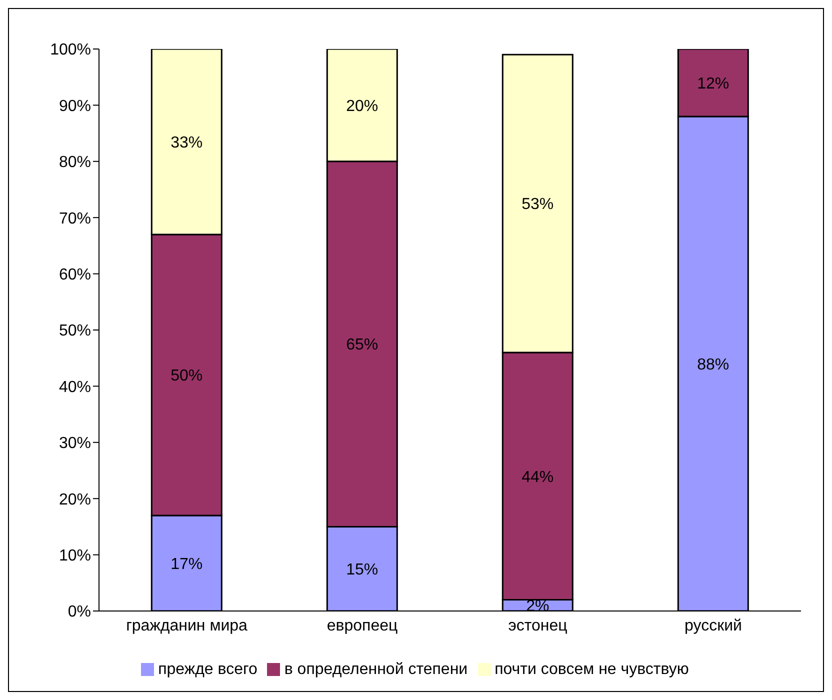 Image resolution: width=832 pixels, height=700 pixels. What do you see at coordinates (74, 106) in the screenshot?
I see `y-tick-label: 90%` at bounding box center [74, 106].